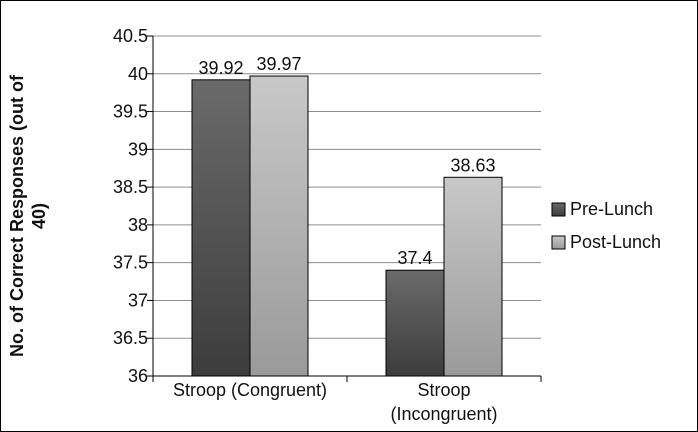 The width and height of the screenshot is (698, 432). I want to click on legend-swatch-pre-lunch, so click(558, 209).